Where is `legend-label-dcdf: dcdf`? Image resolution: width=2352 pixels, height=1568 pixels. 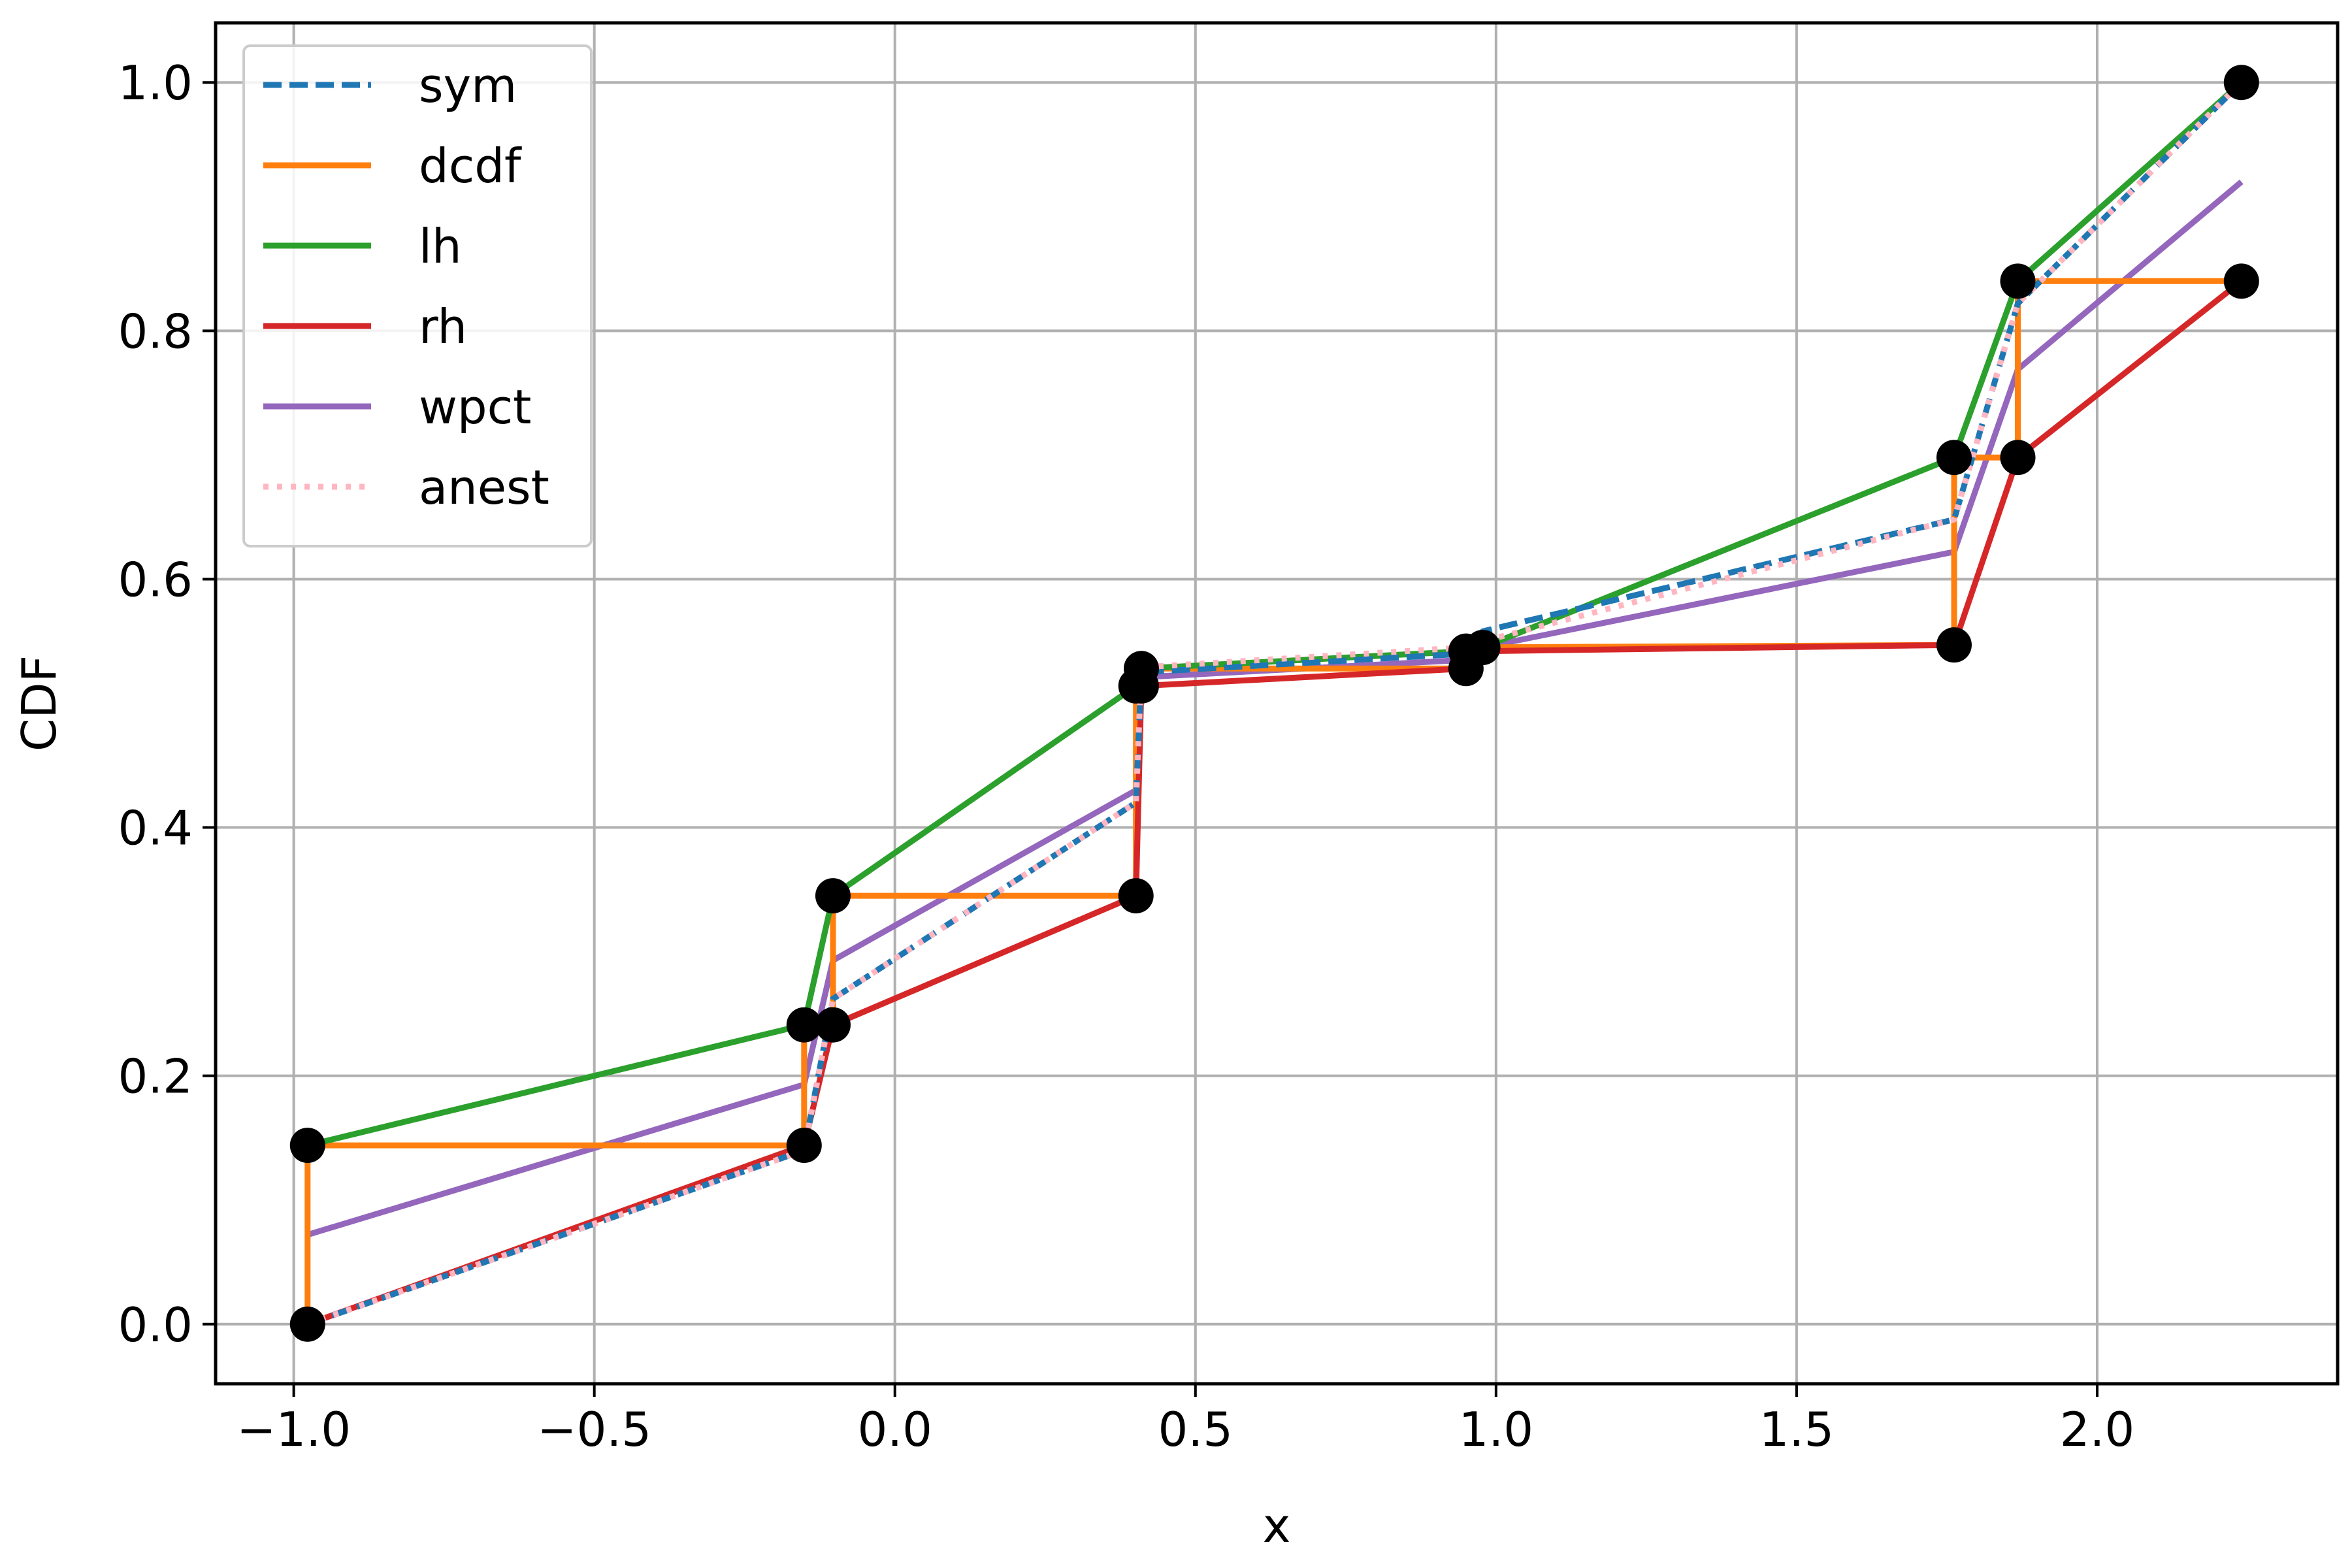 legend-label-dcdf: dcdf is located at coordinates (470, 166).